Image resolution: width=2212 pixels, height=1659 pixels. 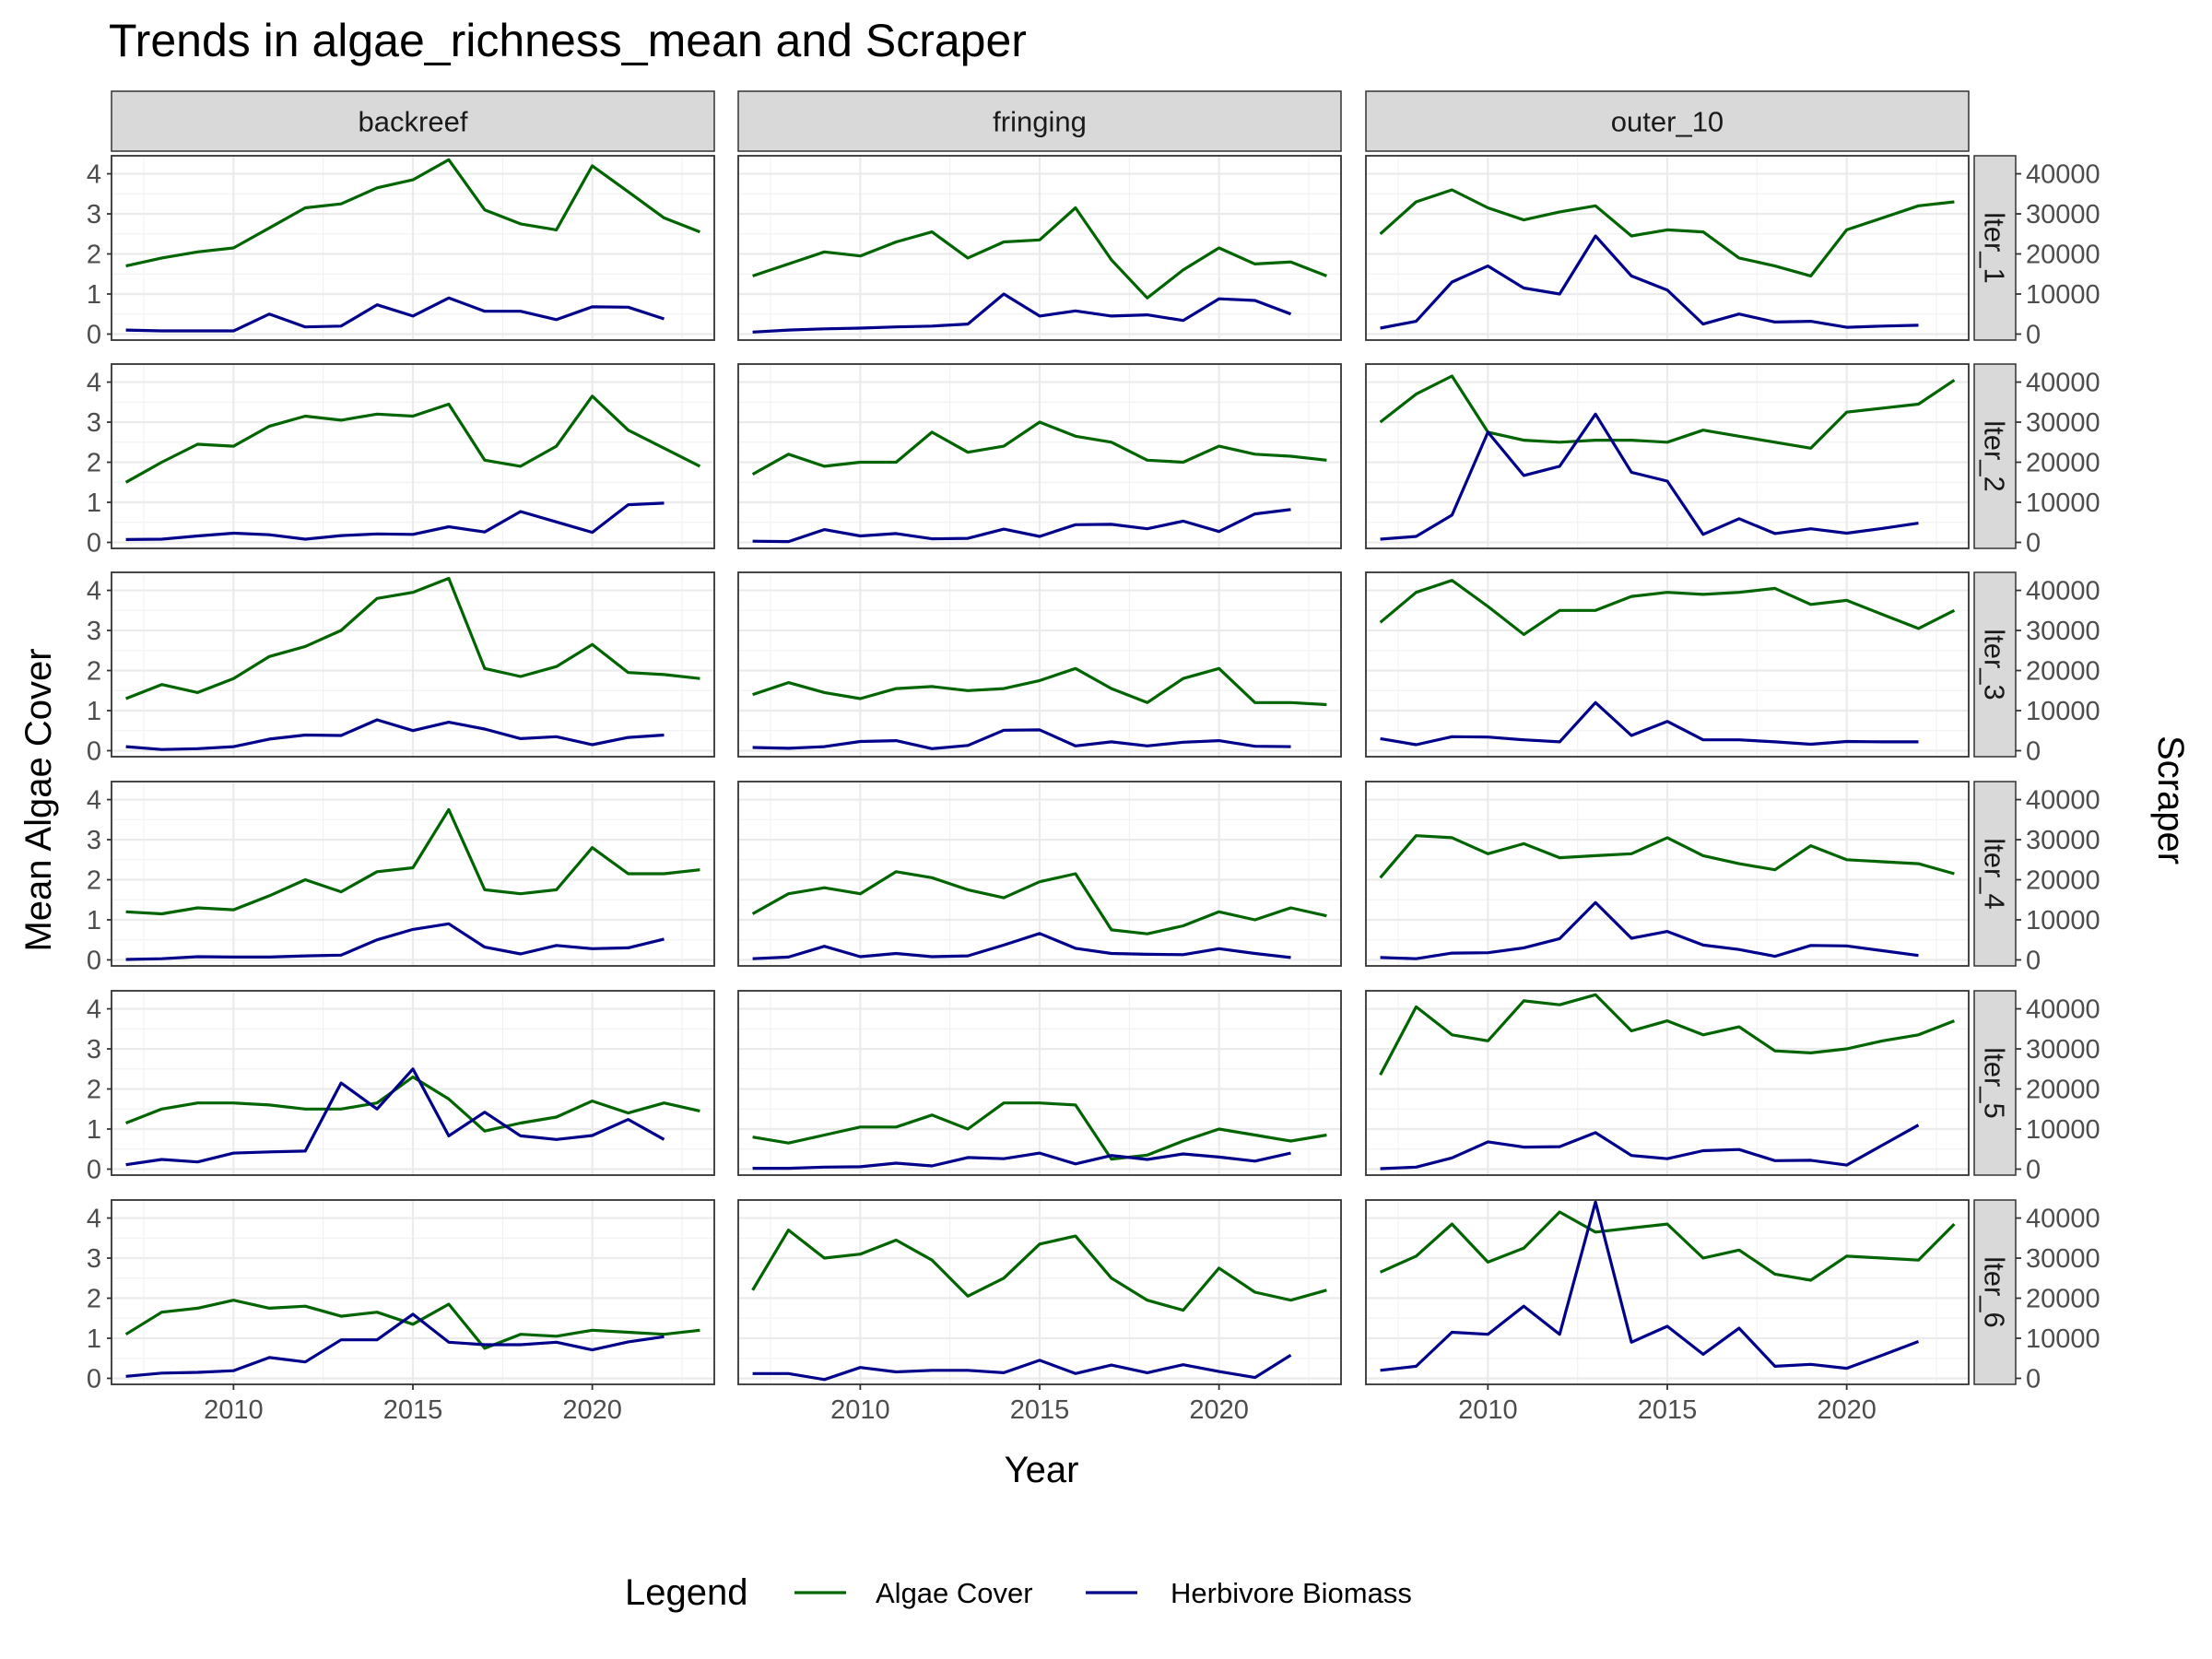 What do you see at coordinates (1042, 1470) in the screenshot?
I see `x-axis-title: Year` at bounding box center [1042, 1470].